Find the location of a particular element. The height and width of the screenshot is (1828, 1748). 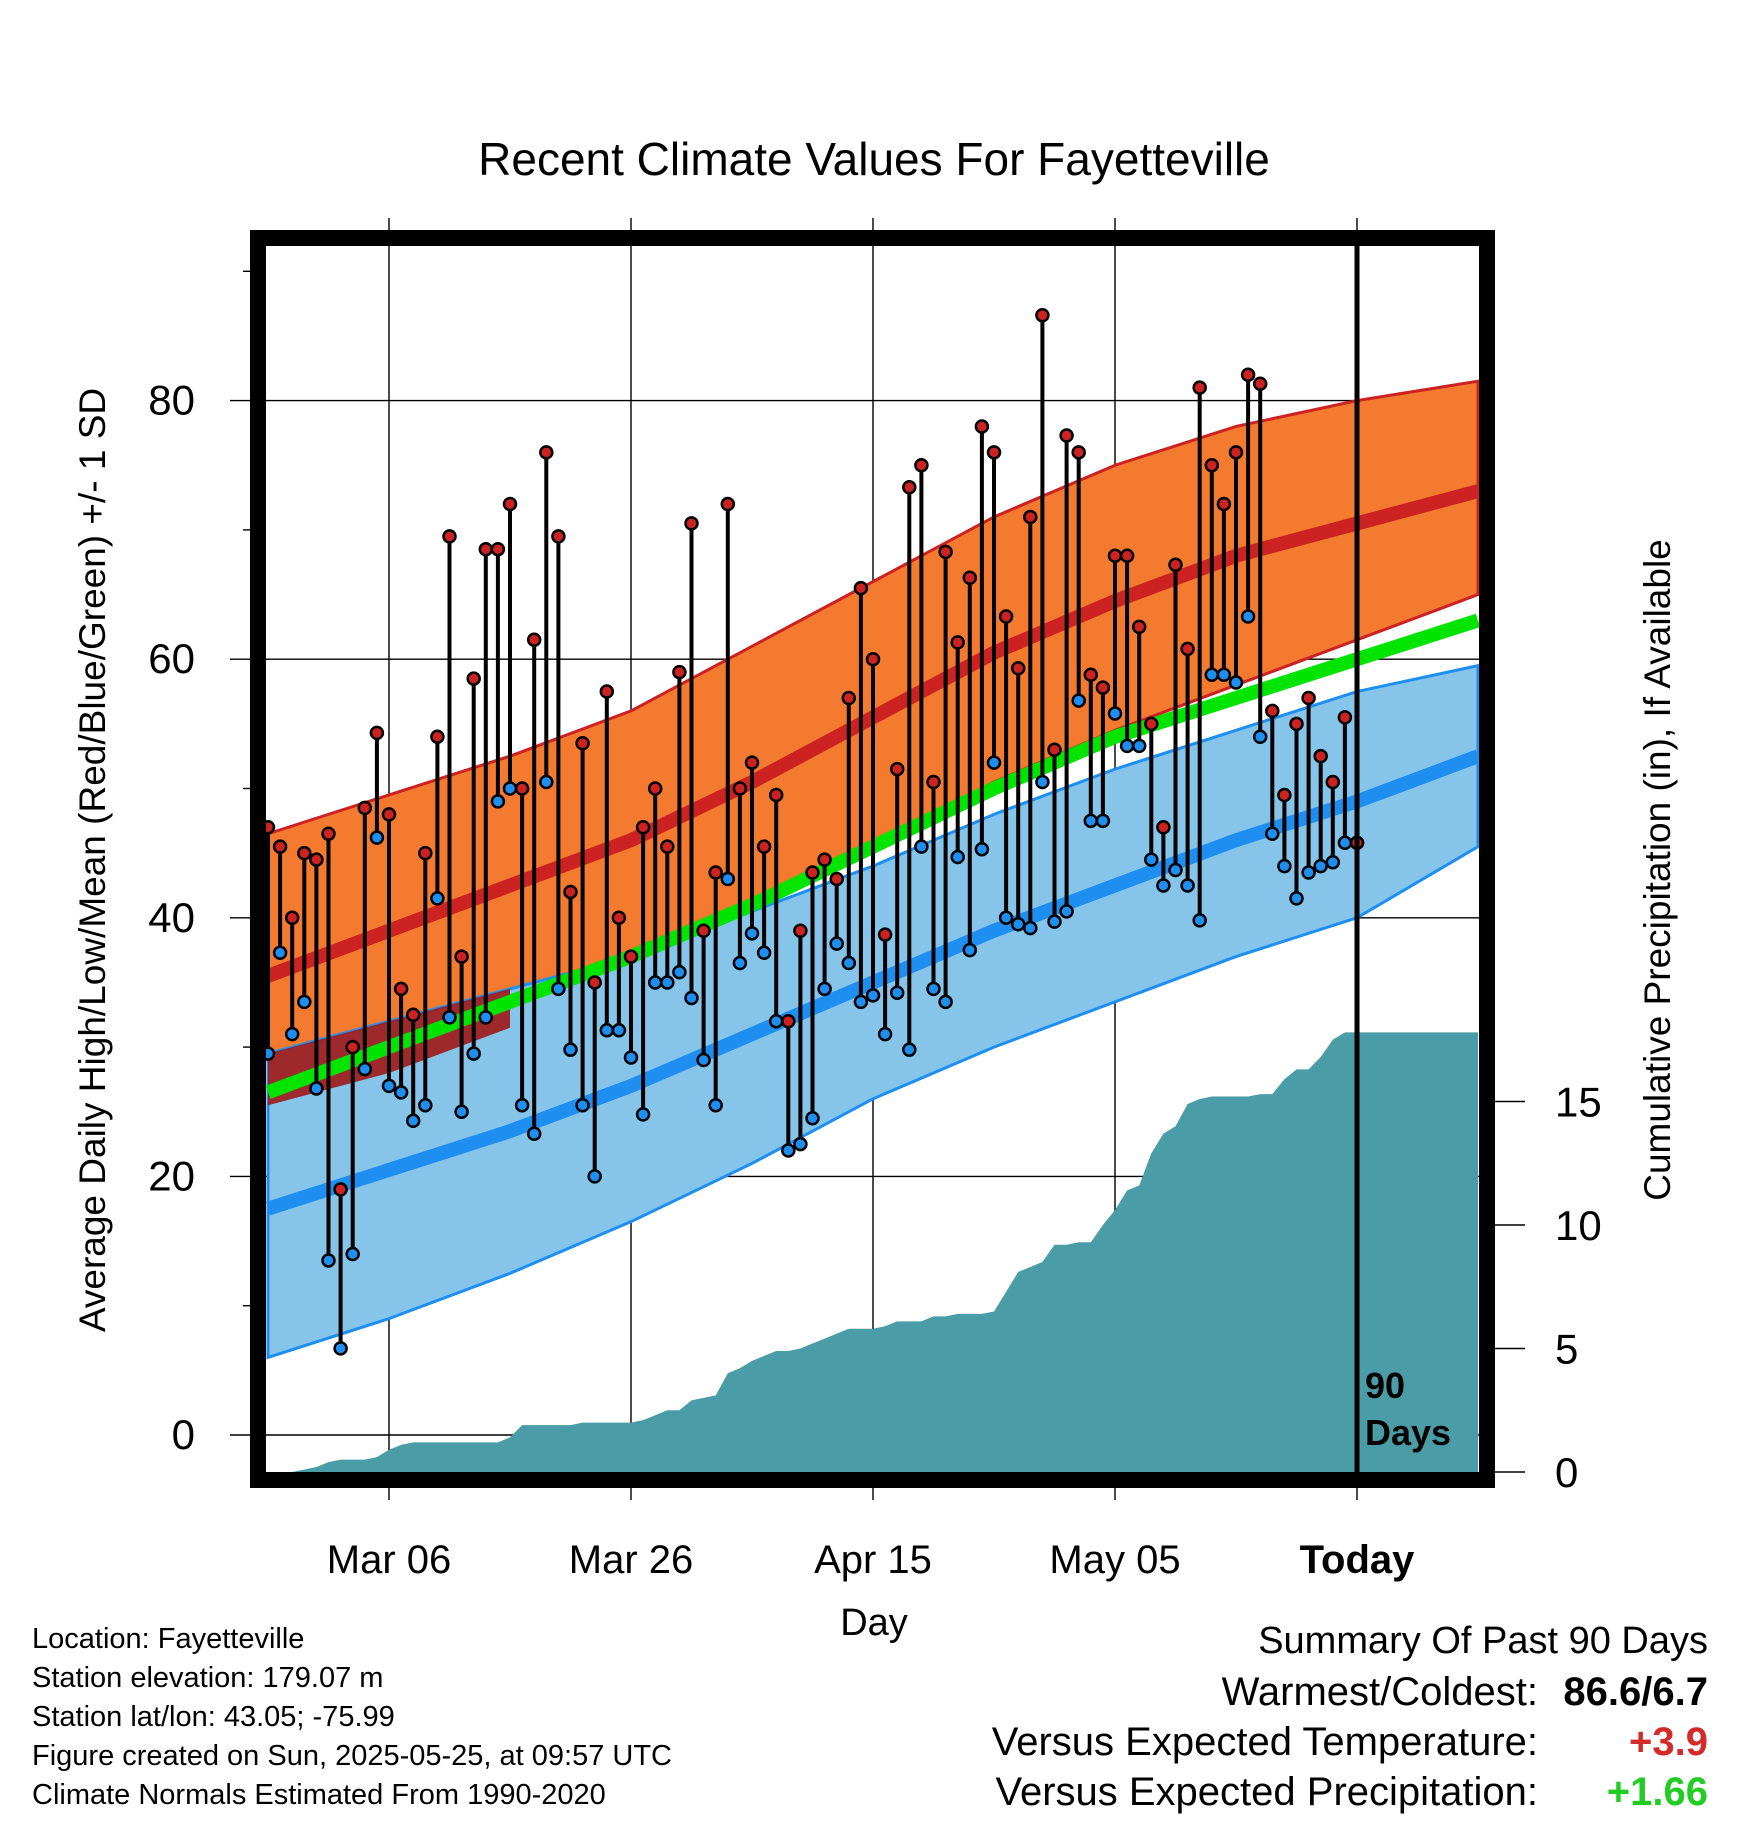

y2-tick-label: 10 is located at coordinates (1578, 1225).